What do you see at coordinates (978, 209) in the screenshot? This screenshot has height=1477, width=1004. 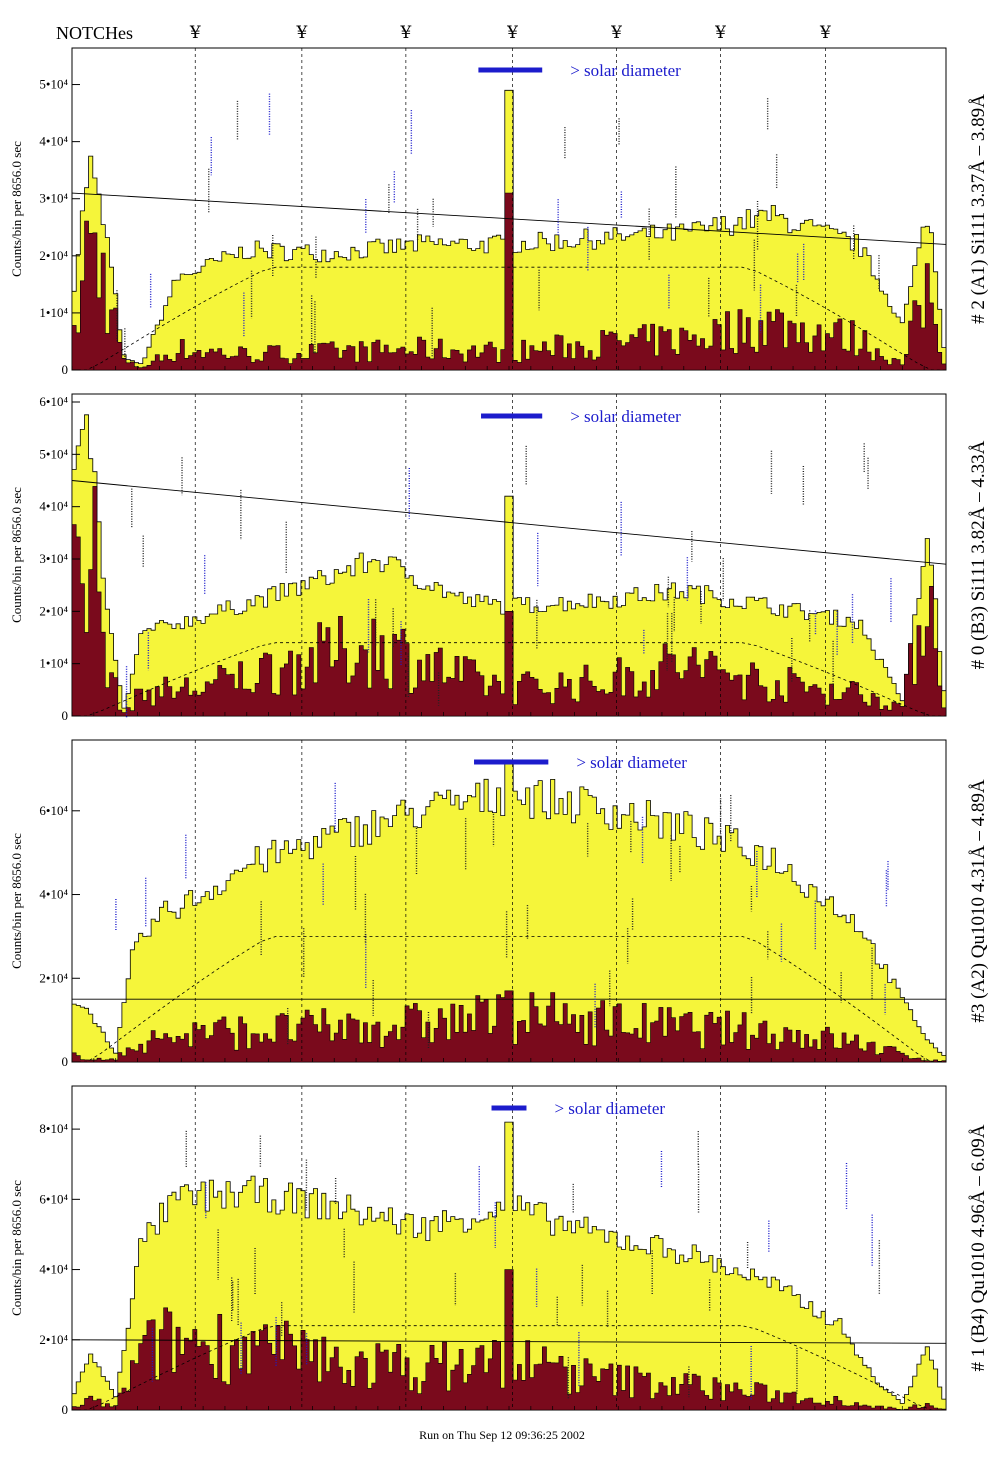 I see `crystal-range-label: # 2 (A1) Si111 3.37Å – 3.89Å` at bounding box center [978, 209].